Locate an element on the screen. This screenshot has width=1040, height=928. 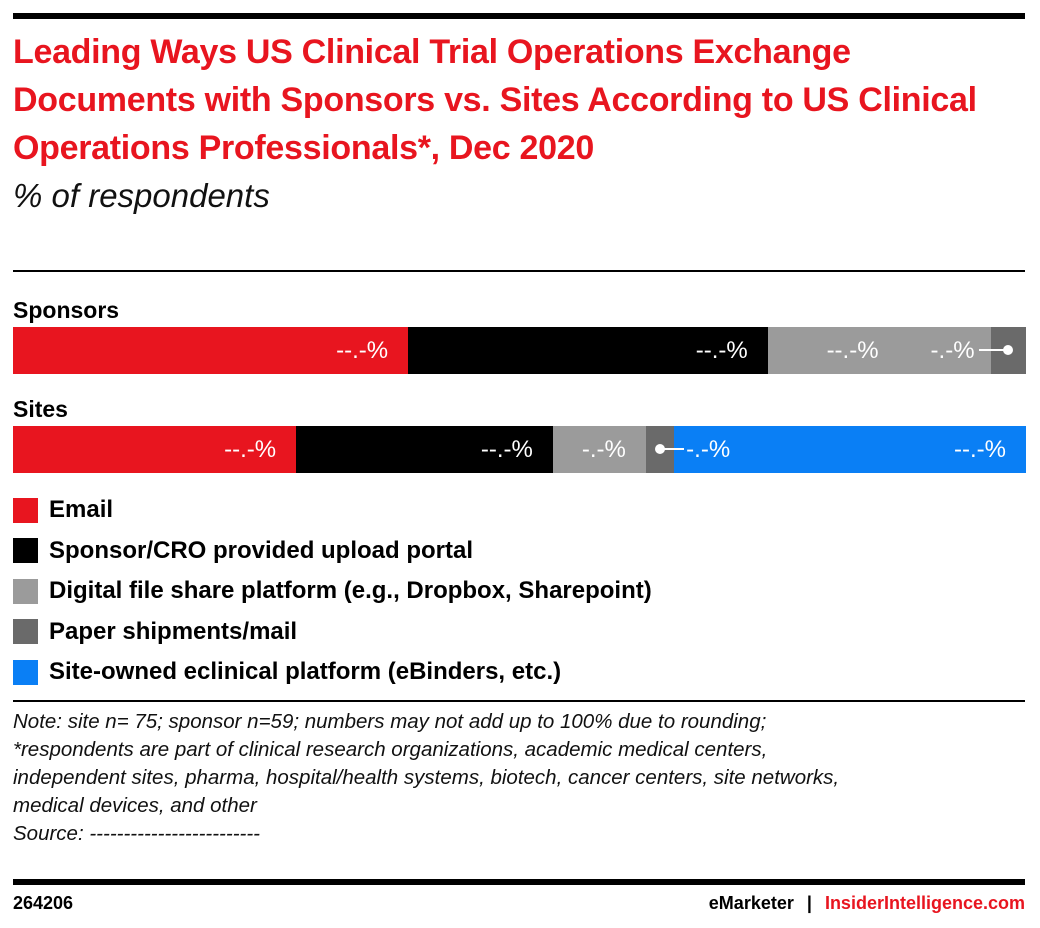
category-label-sites: Sites is located at coordinates (40, 409).